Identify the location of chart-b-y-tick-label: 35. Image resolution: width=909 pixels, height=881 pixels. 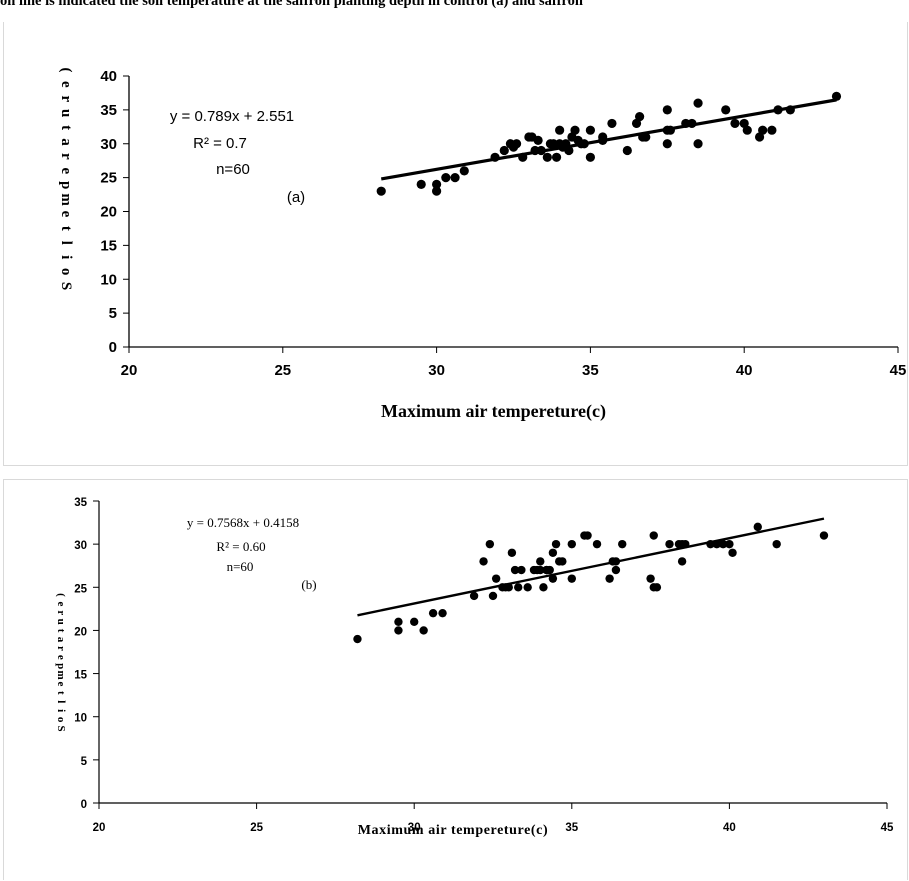
(80, 503).